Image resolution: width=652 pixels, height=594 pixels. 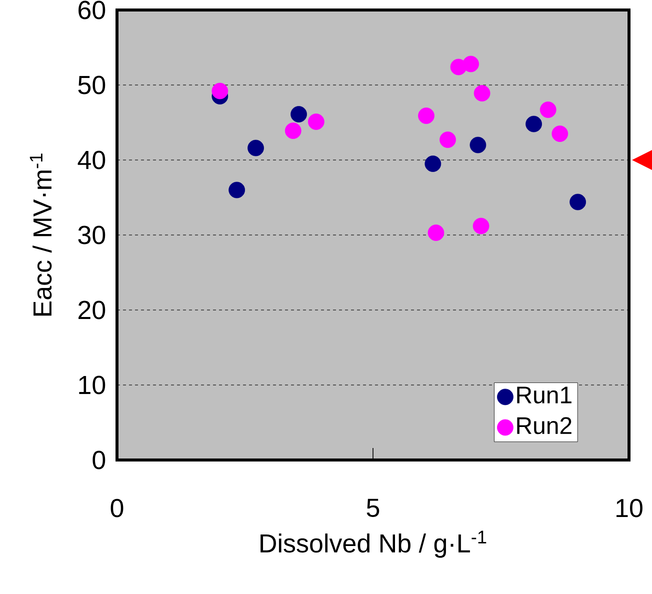 I want to click on y-tick-label: 0, so click(x=99, y=460).